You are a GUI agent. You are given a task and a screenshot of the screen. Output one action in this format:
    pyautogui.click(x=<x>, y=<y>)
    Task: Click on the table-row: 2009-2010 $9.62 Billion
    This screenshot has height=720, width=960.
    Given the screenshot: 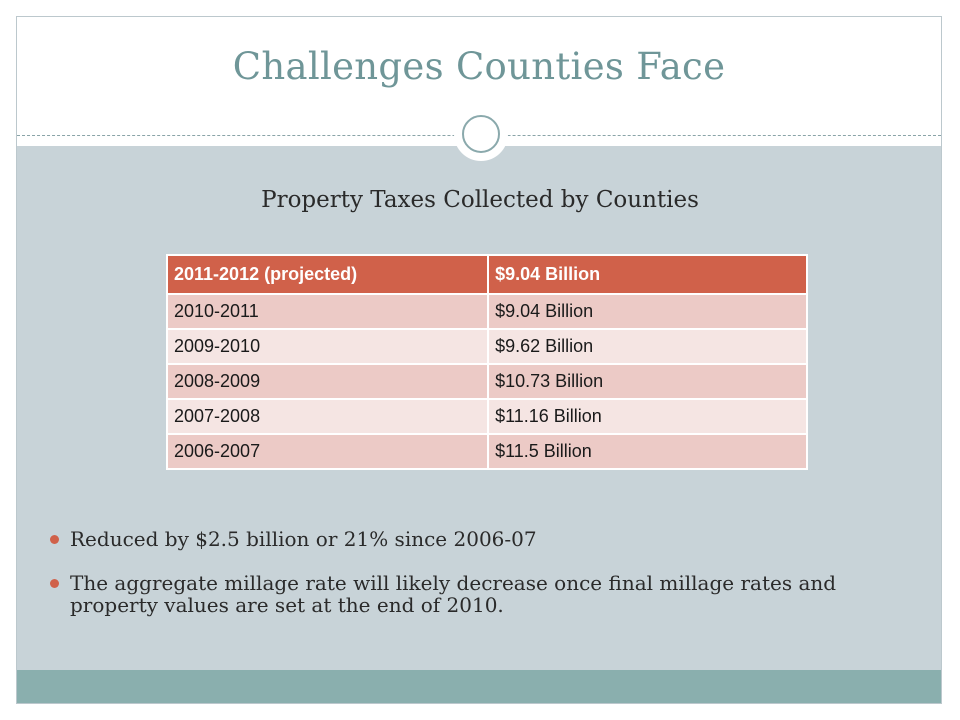 What is the action you would take?
    pyautogui.click(x=486, y=346)
    